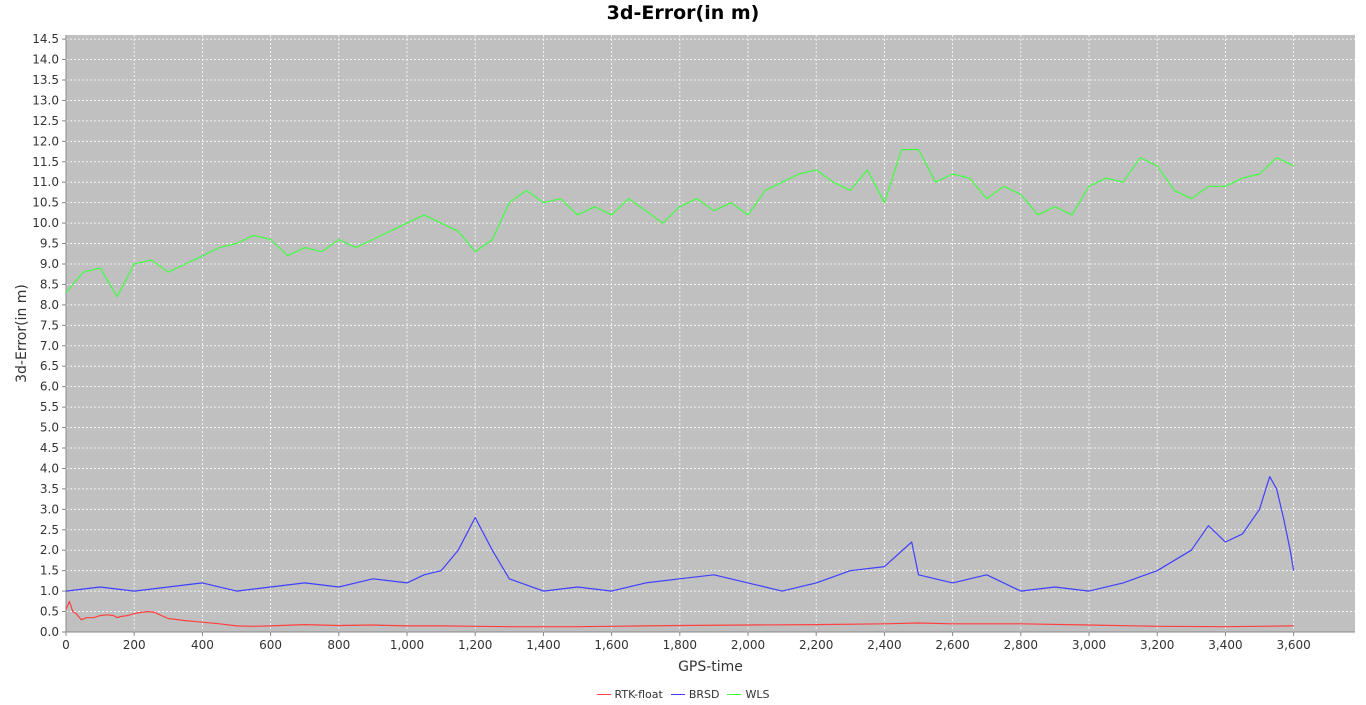 This screenshot has height=705, width=1366. Describe the element at coordinates (49, 468) in the screenshot. I see `y-tick-label: 4.0` at that location.